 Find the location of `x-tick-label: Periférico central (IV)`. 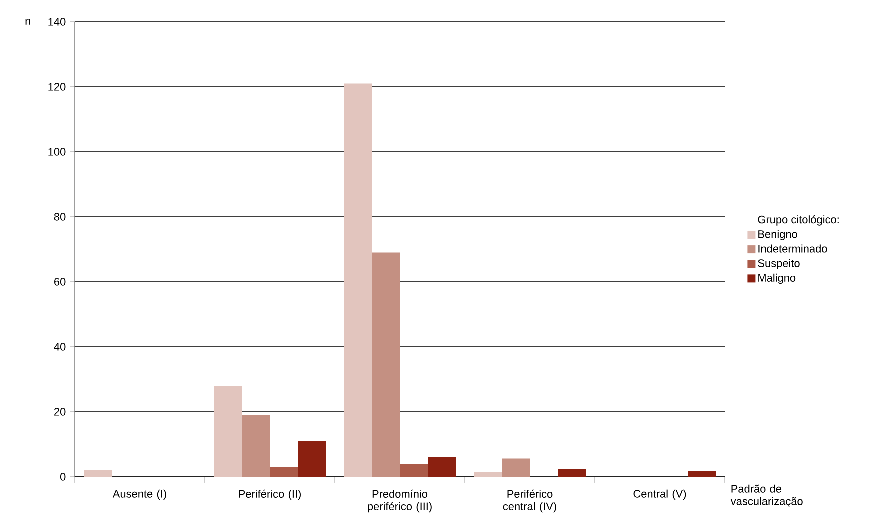

x-tick-label: Periférico central (IV) is located at coordinates (529, 501).